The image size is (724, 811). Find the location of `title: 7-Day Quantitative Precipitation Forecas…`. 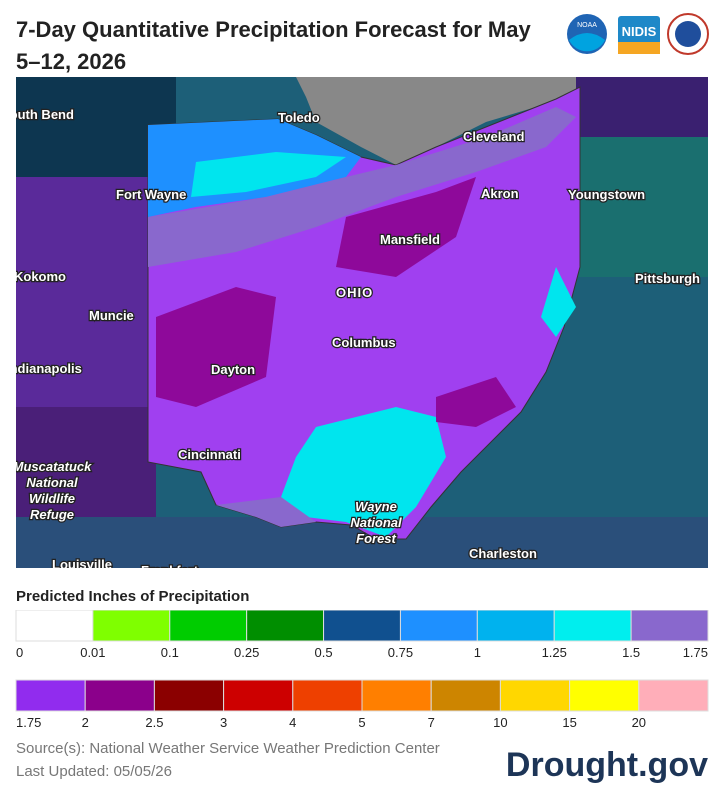

title: 7-Day Quantitative Precipitation Forecas… is located at coordinates (273, 45).